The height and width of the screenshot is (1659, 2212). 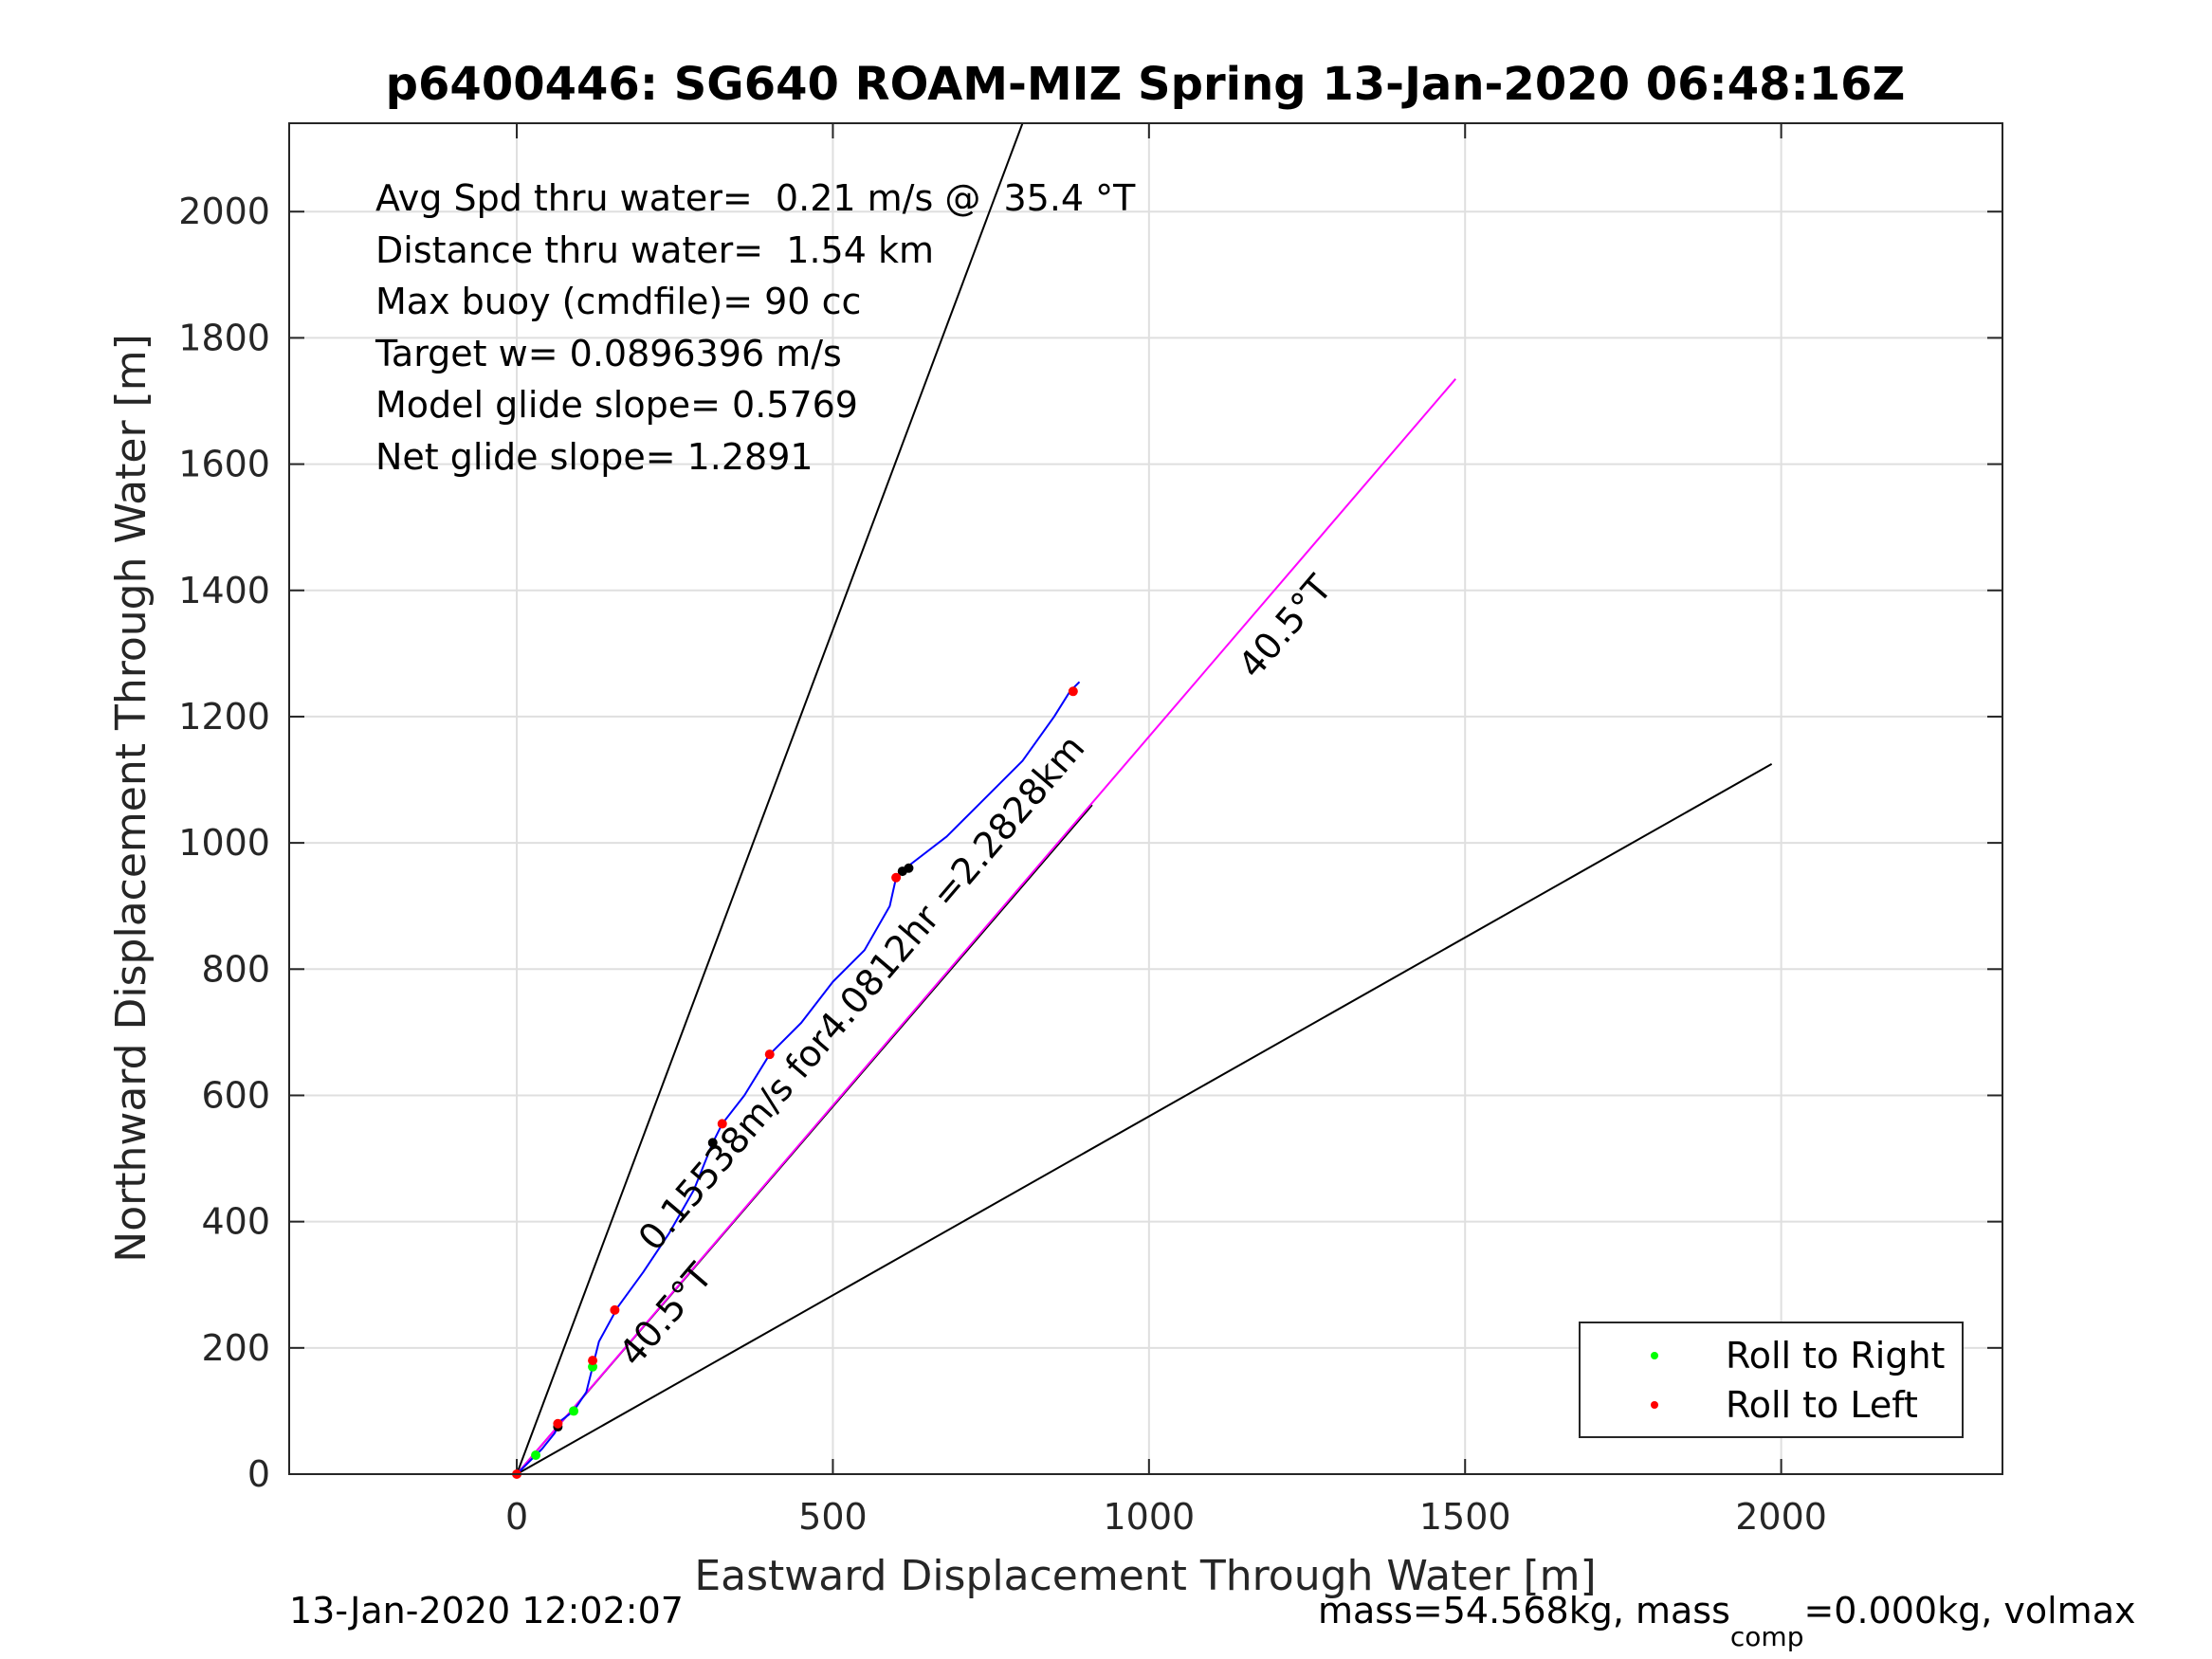 I want to click on roll-markers, so click(x=795, y=1082).